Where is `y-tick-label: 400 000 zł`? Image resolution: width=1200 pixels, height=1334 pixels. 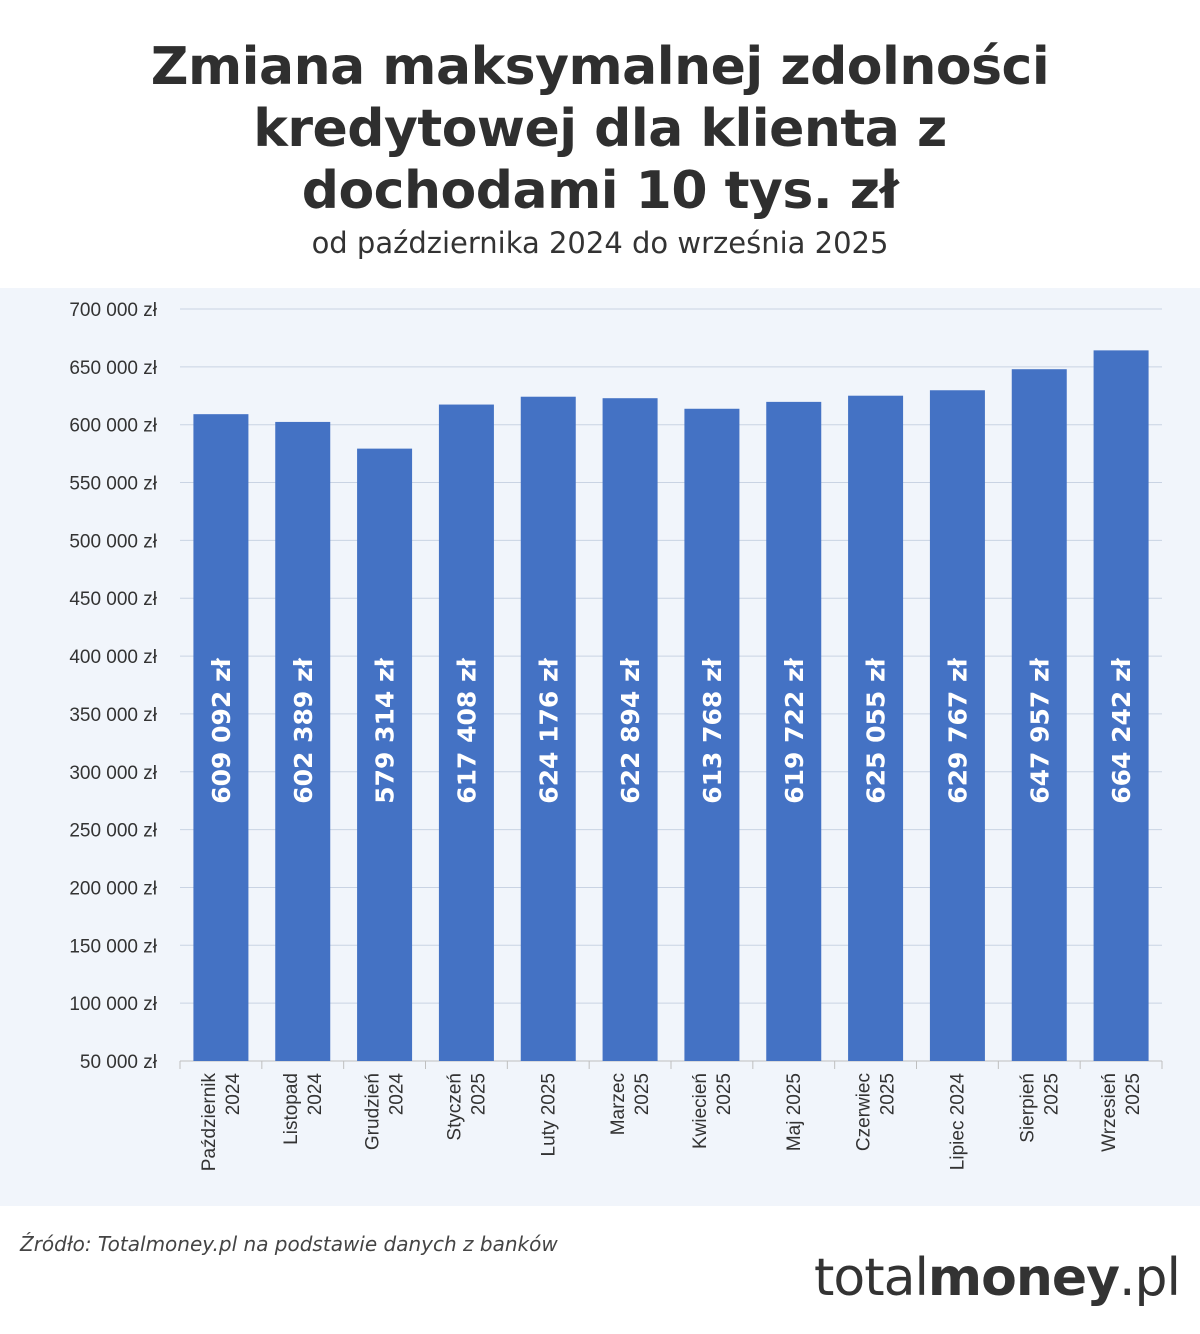
y-tick-label: 400 000 zł is located at coordinates (113, 657).